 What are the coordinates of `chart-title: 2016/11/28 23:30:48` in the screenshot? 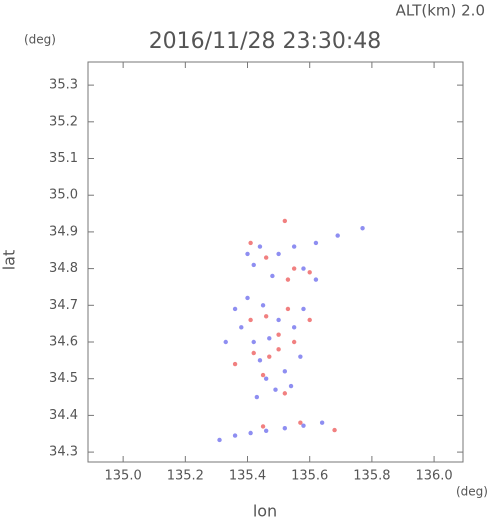 It's located at (265, 41).